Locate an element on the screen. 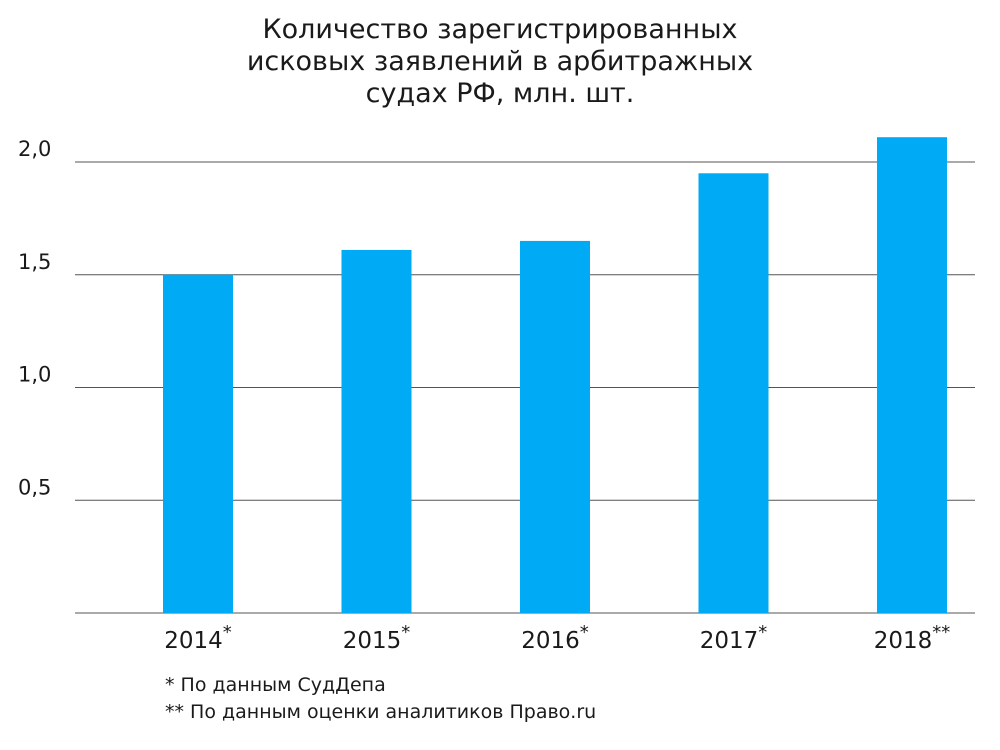 This screenshot has height=750, width=1000. x-tick-label: 2017* is located at coordinates (734, 638).